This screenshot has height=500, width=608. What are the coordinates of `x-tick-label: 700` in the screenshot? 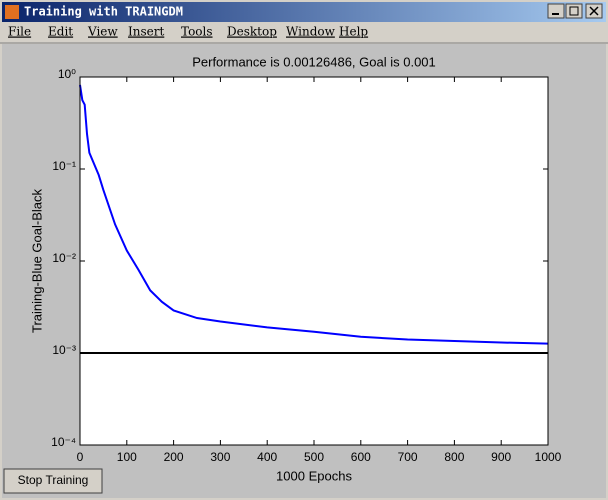 It's located at (408, 457).